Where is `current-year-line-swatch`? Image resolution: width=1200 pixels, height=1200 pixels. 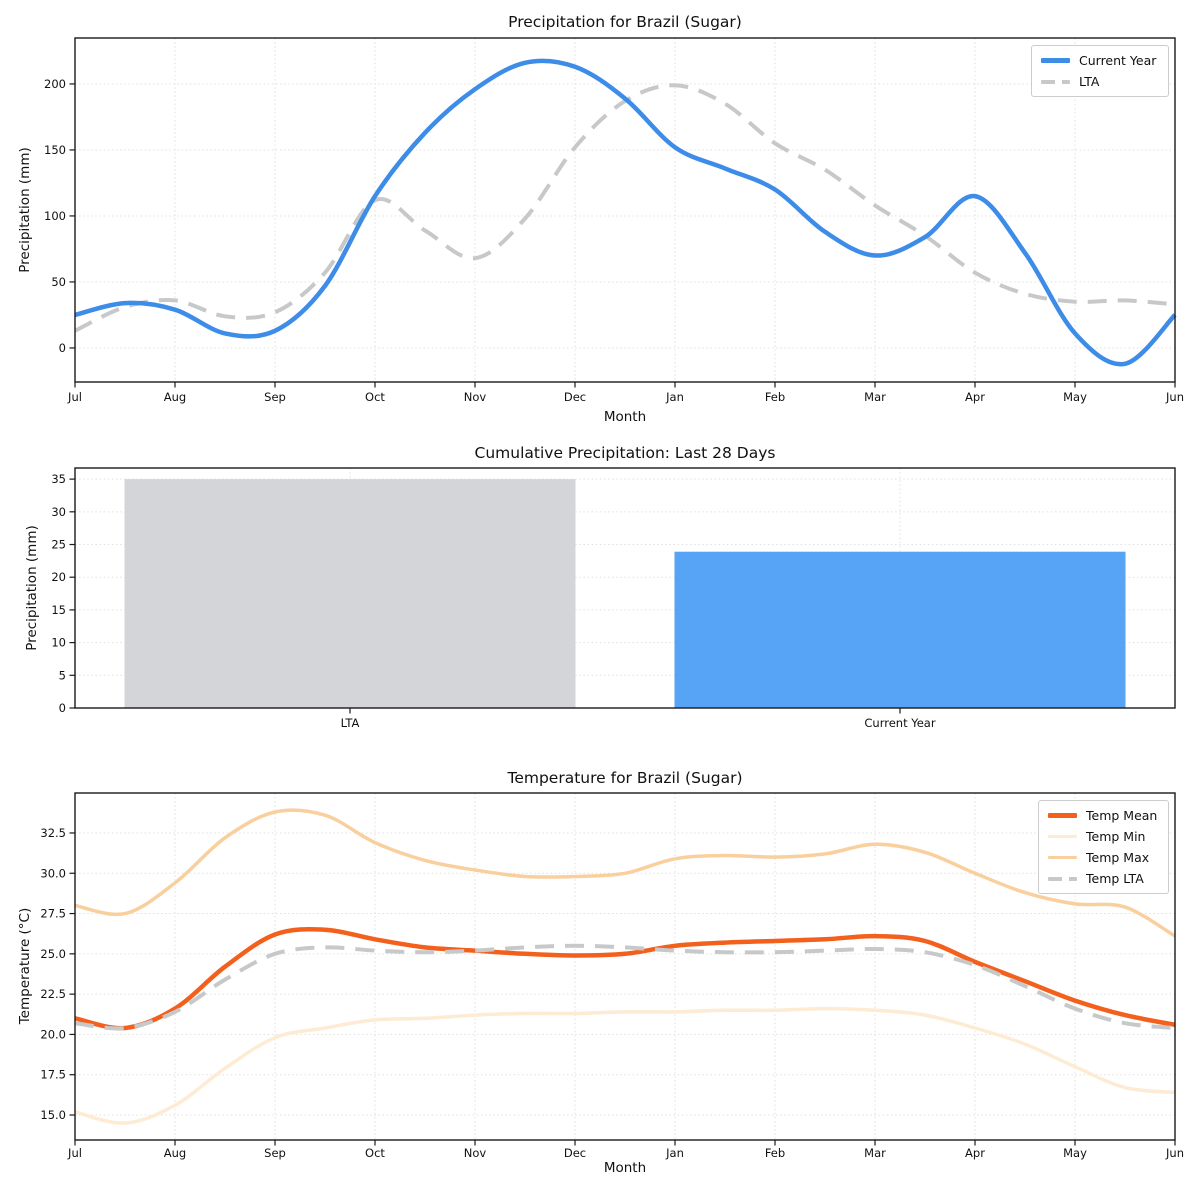 current-year-line-swatch is located at coordinates (1055, 60).